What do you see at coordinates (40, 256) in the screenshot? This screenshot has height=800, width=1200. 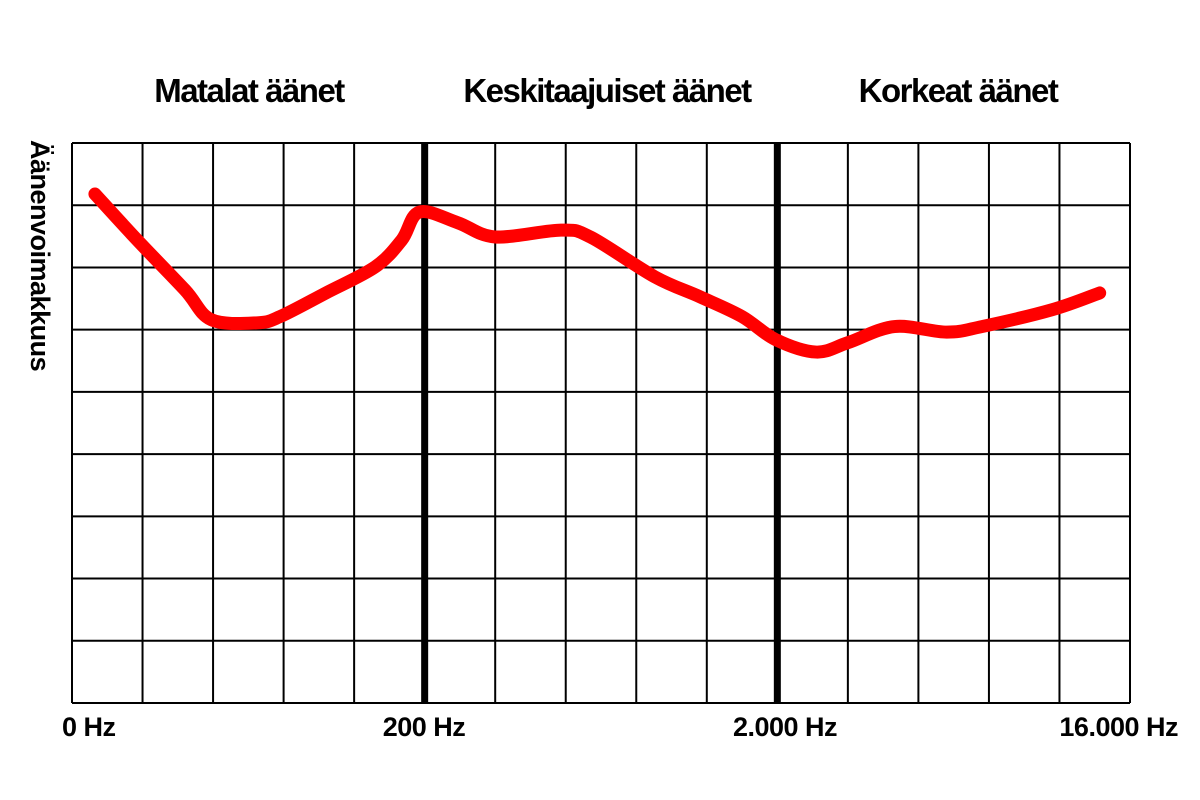 I see `y-axis-label: Äänenvoimakkuus` at bounding box center [40, 256].